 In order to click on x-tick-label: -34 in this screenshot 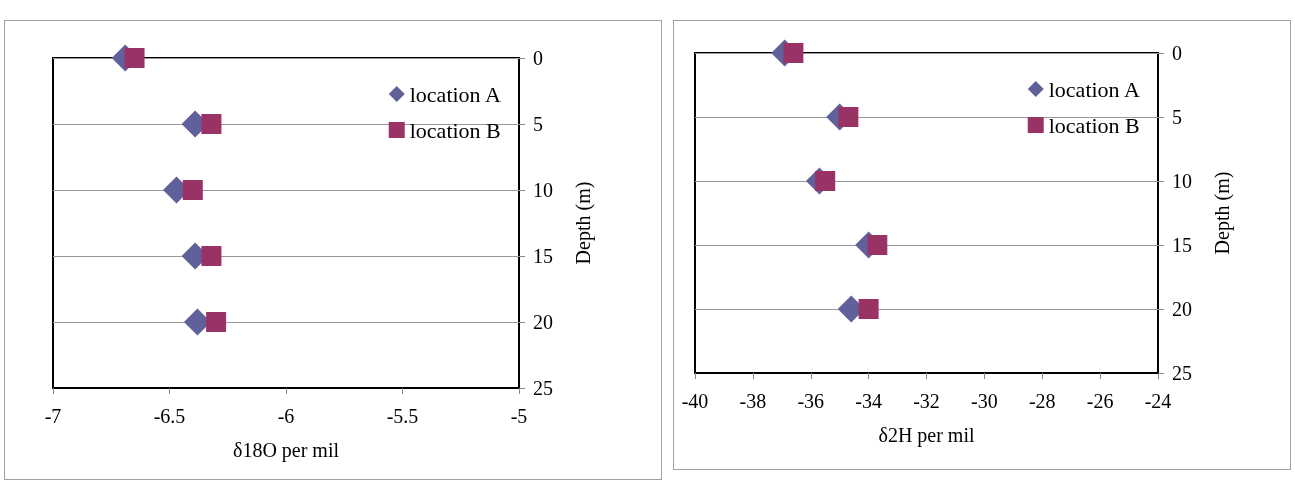, I will do `click(868, 401)`.